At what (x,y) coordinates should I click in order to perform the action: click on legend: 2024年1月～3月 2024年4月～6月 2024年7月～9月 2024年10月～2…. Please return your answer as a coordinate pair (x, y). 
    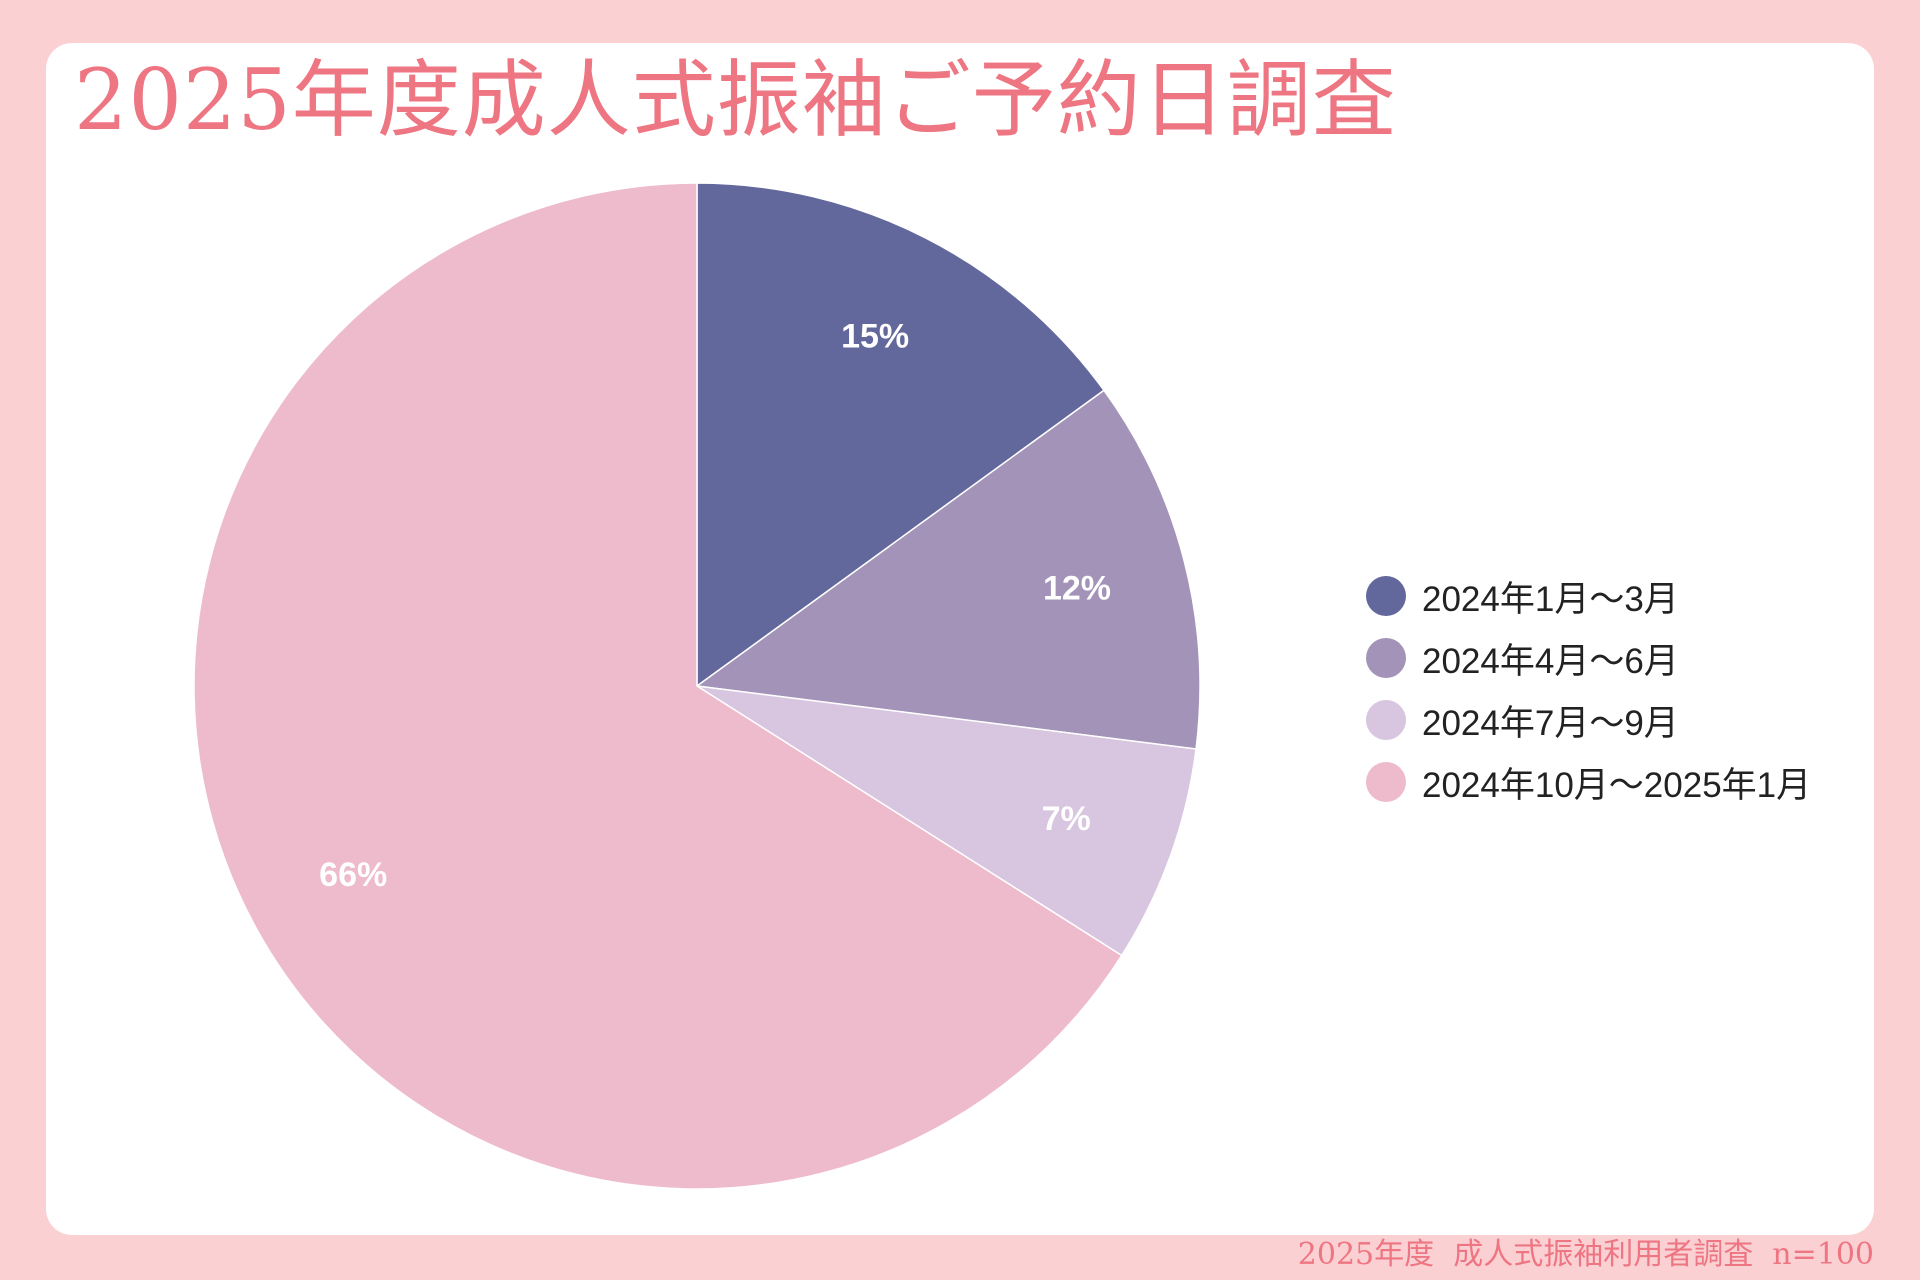
    Looking at the image, I should click on (1588, 689).